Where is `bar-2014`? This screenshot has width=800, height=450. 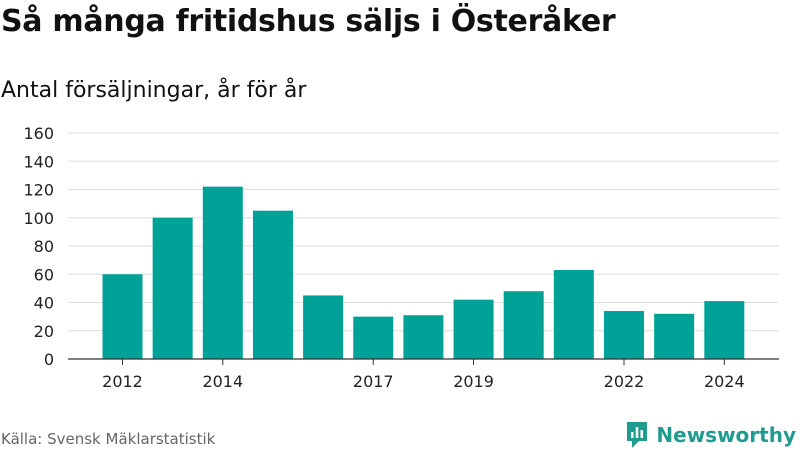
bar-2014 is located at coordinates (222, 272).